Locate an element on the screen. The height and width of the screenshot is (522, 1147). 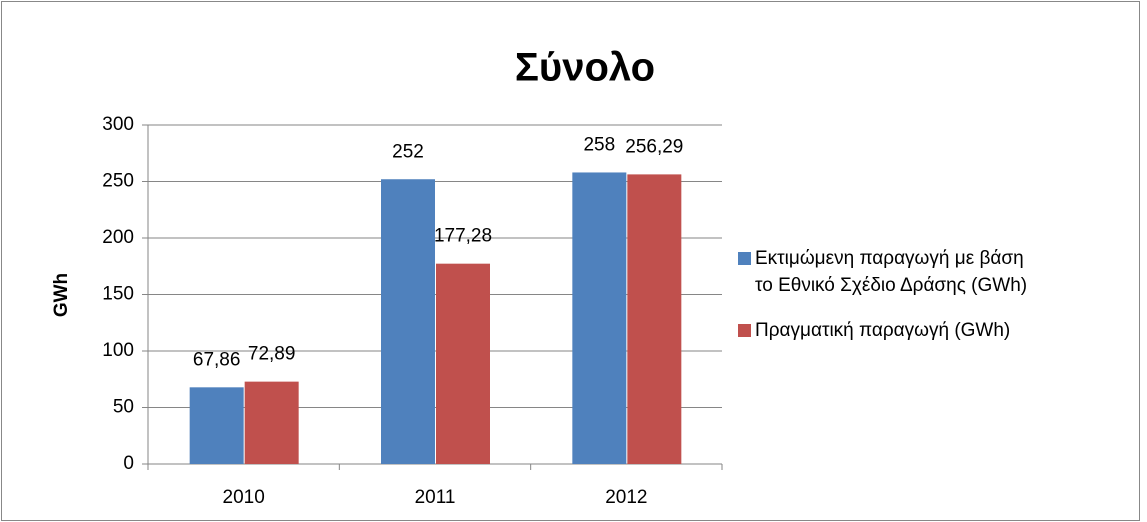
y-tick-label: 250 is located at coordinates (118, 181).